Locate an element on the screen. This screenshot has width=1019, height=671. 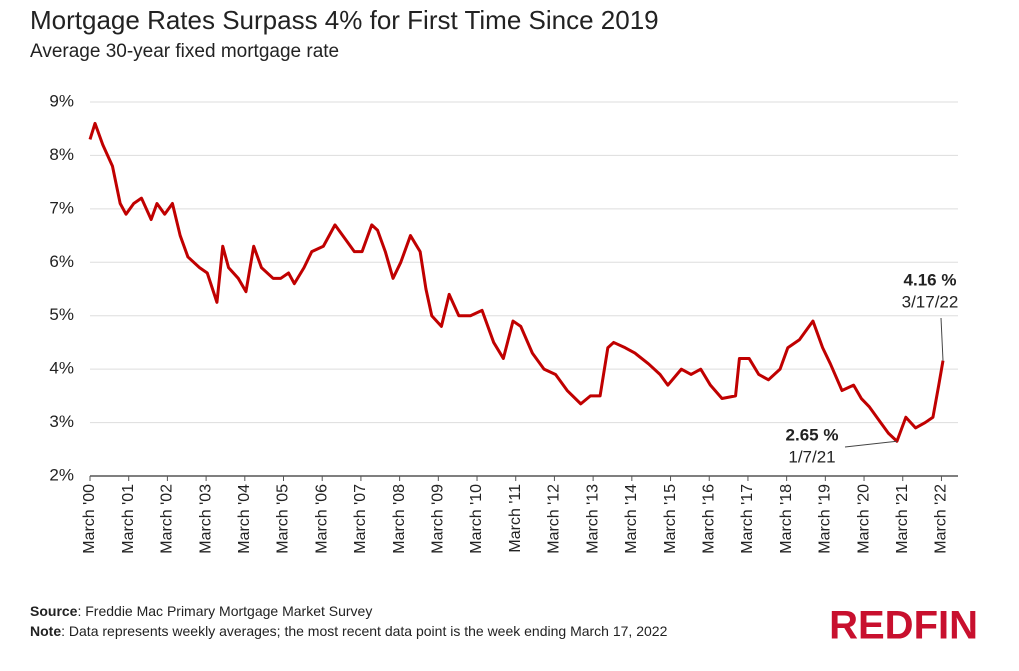
x-tick-label: March '20 is located at coordinates (863, 519).